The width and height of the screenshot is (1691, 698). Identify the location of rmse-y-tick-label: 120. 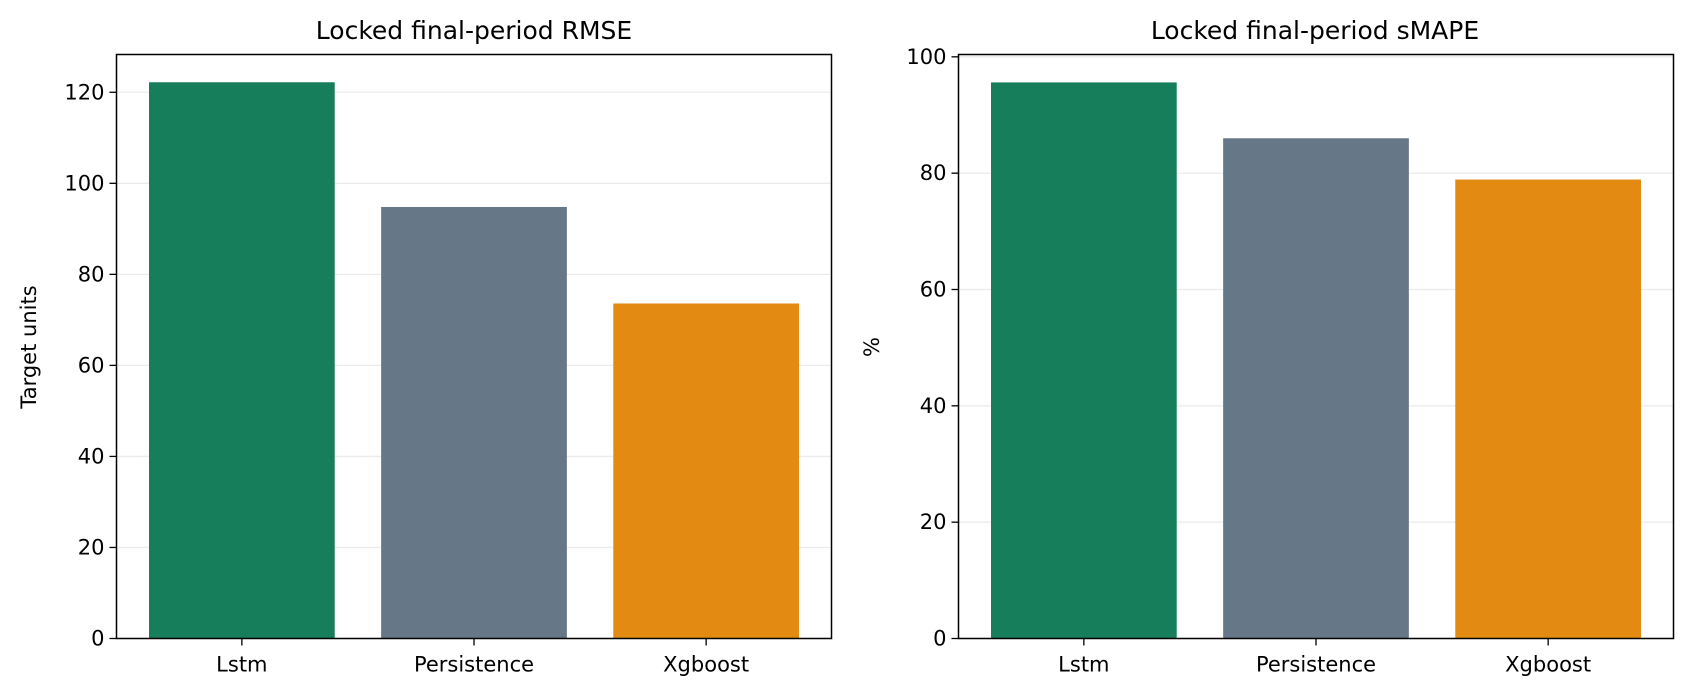
(84, 92).